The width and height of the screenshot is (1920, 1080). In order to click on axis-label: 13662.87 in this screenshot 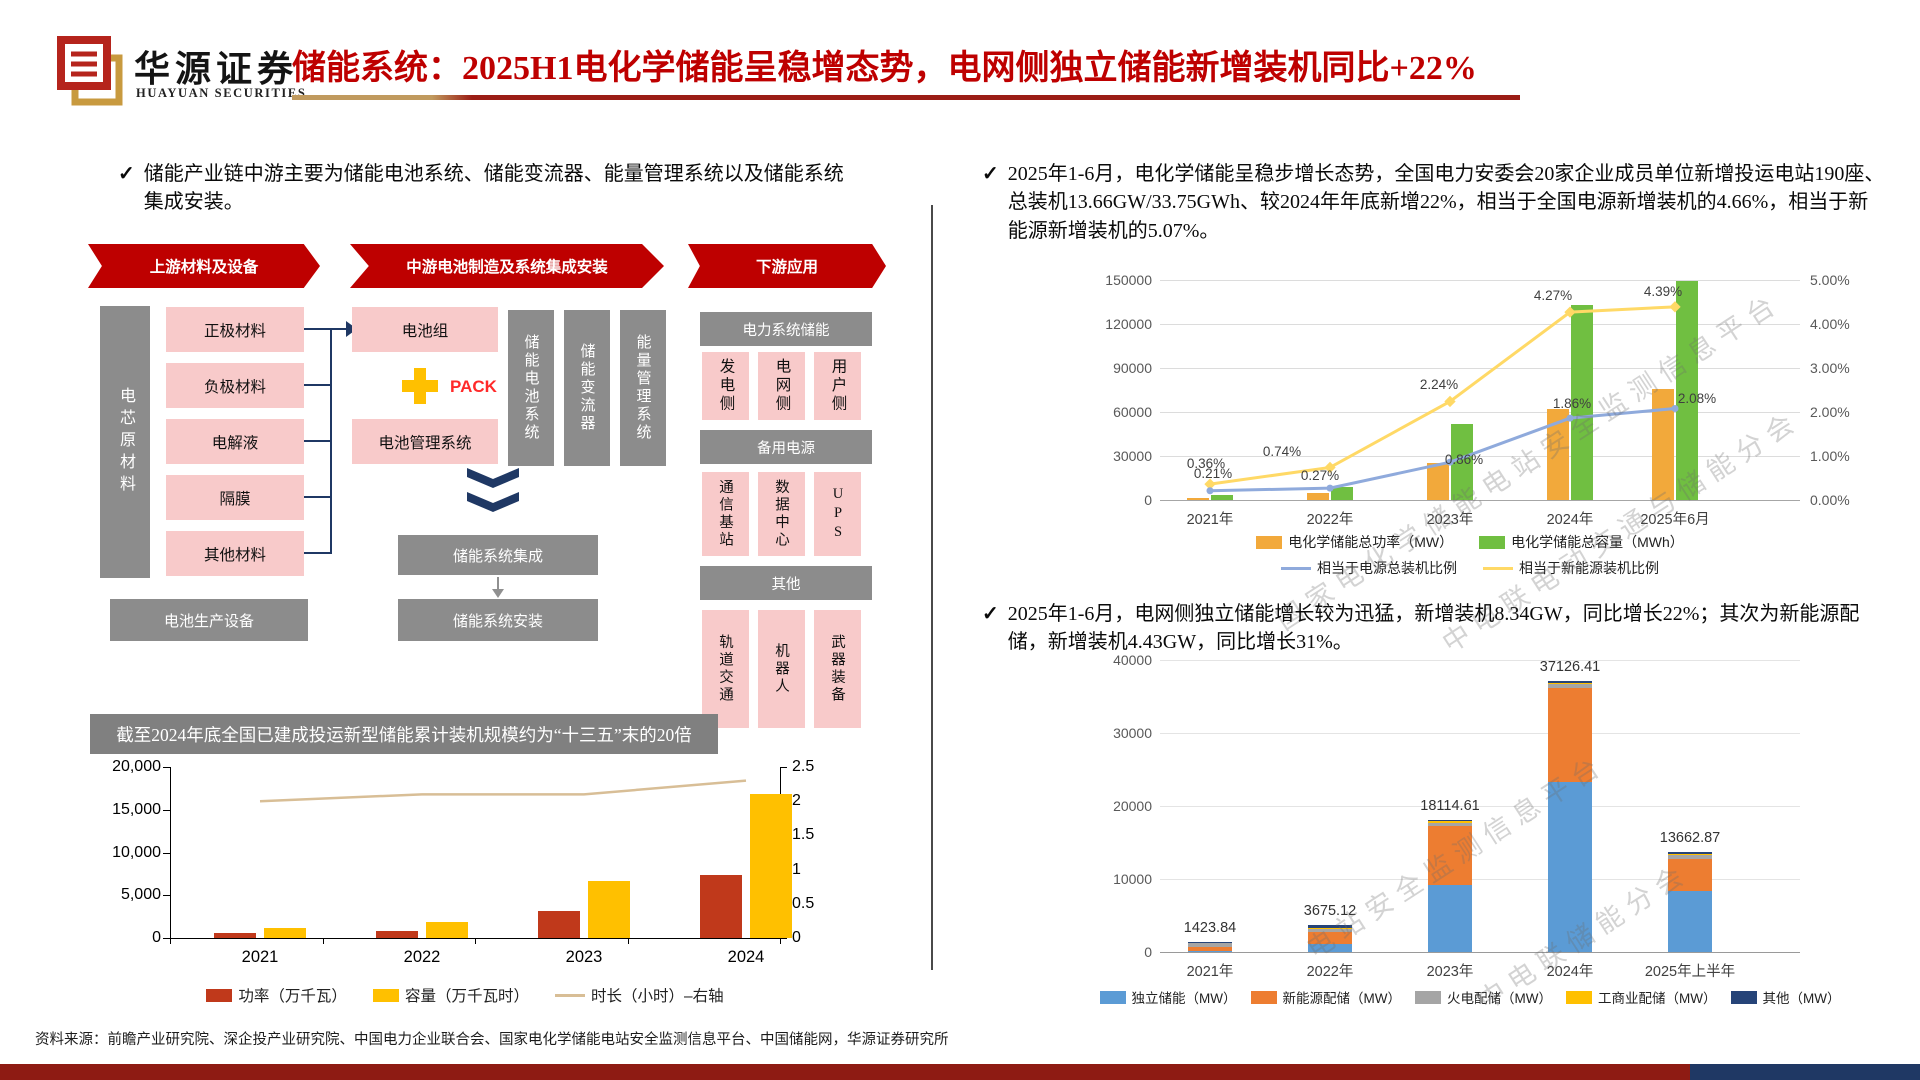, I will do `click(1690, 838)`.